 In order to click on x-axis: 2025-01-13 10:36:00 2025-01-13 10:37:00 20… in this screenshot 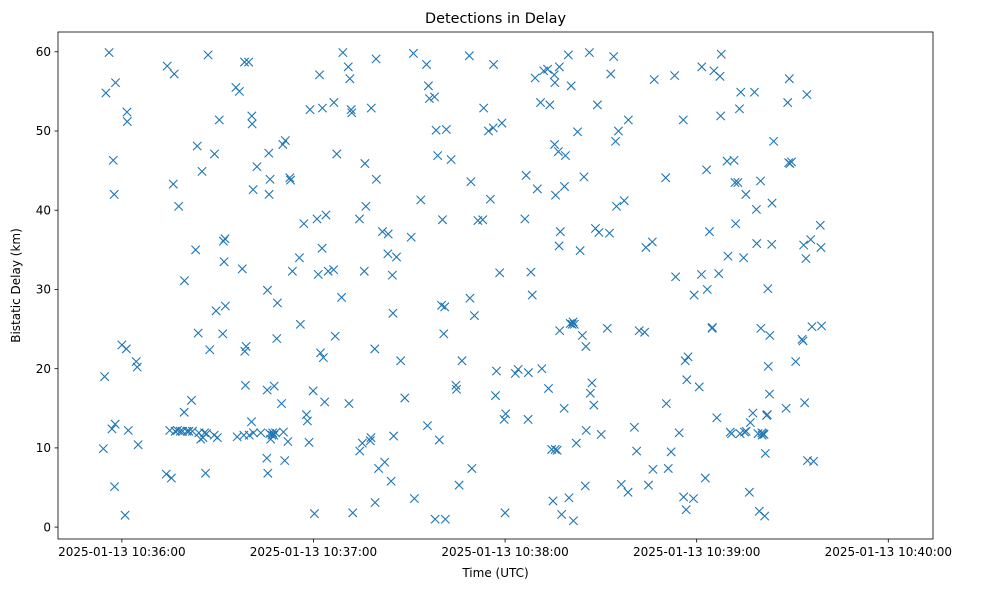, I will do `click(505, 549)`.